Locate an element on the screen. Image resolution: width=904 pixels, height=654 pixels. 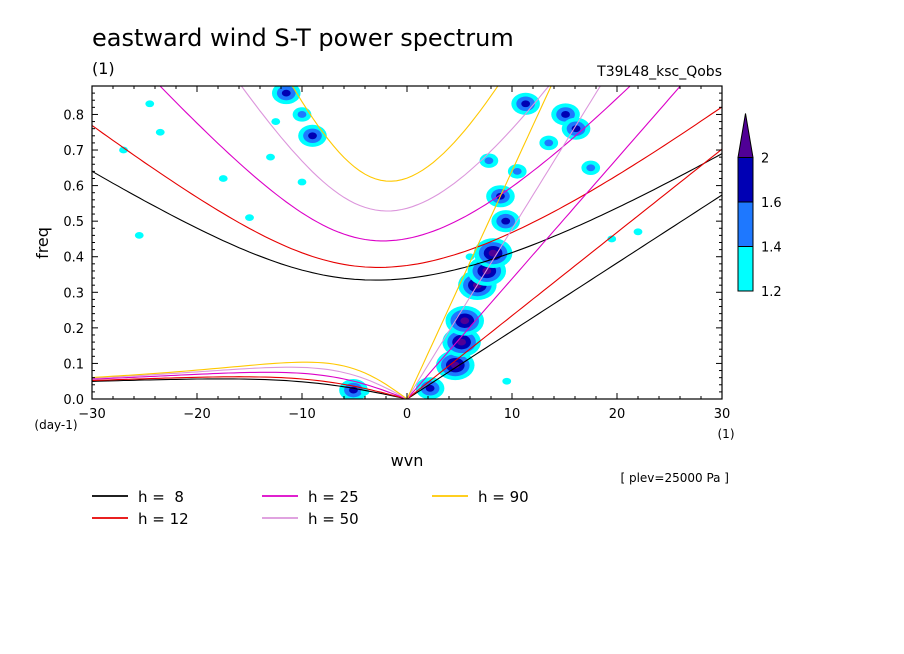
rossby-curve-h8 is located at coordinates (250, 388).